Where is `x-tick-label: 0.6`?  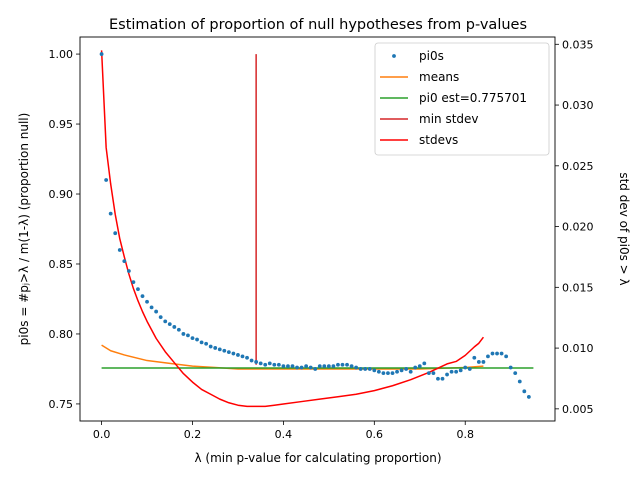
x-tick-label: 0.6 is located at coordinates (375, 434).